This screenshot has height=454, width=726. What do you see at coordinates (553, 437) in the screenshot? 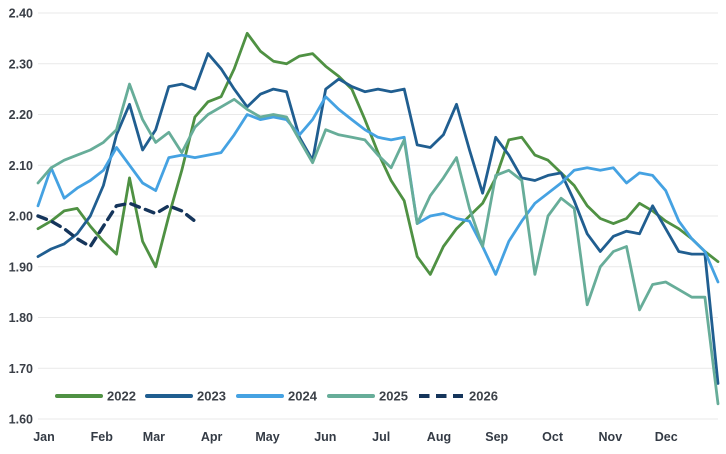
I see `x-tick-label: Oct` at bounding box center [553, 437].